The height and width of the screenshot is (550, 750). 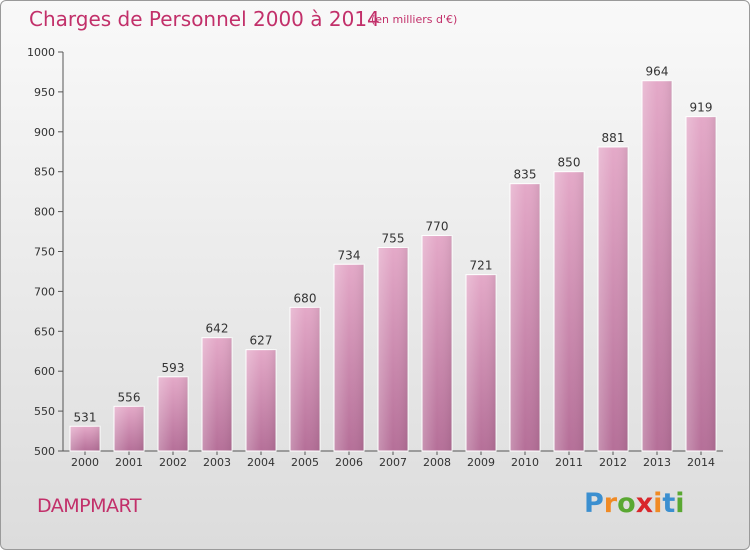 What do you see at coordinates (414, 19) in the screenshot?
I see `chart-subtitle: (en milliers d'€)` at bounding box center [414, 19].